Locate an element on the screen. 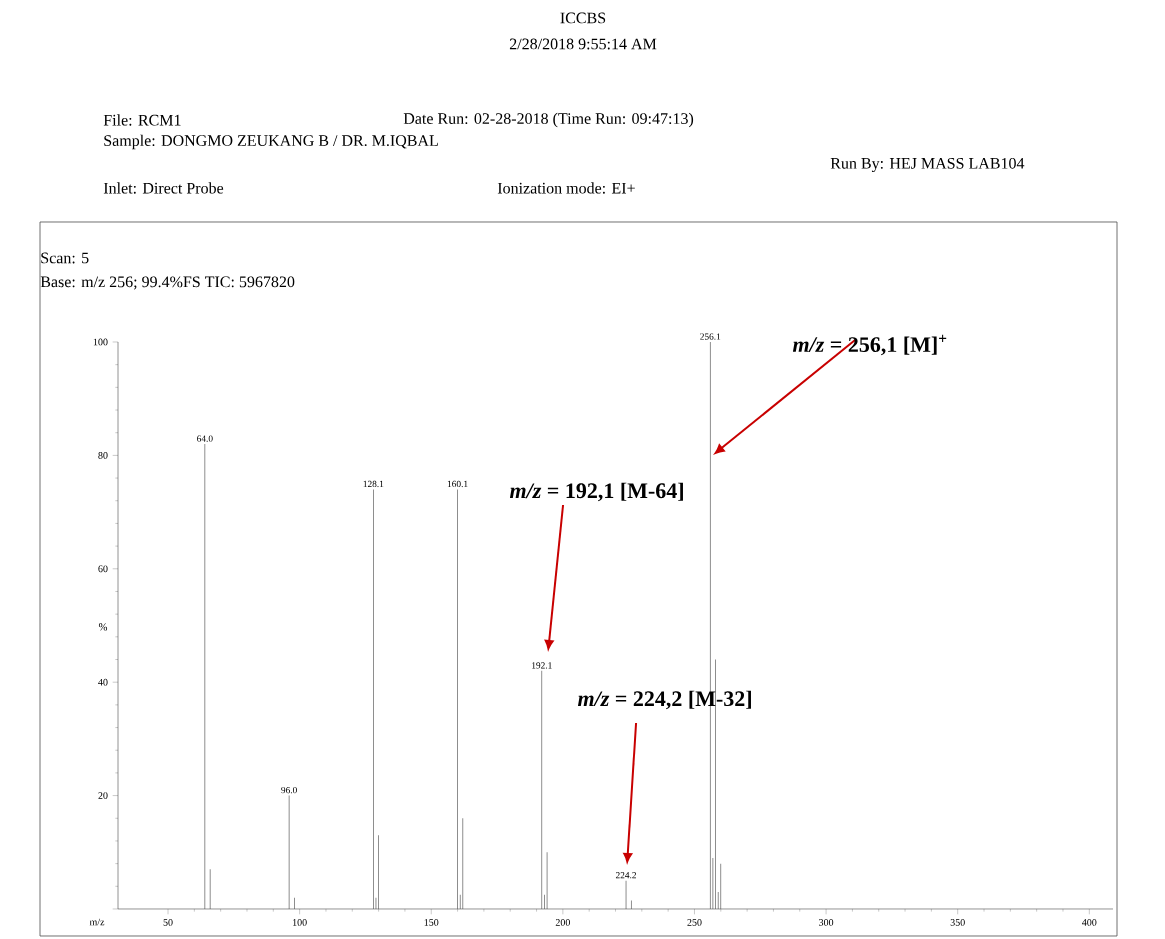 The image size is (1165, 939). y-axis-title: % is located at coordinates (103, 627).